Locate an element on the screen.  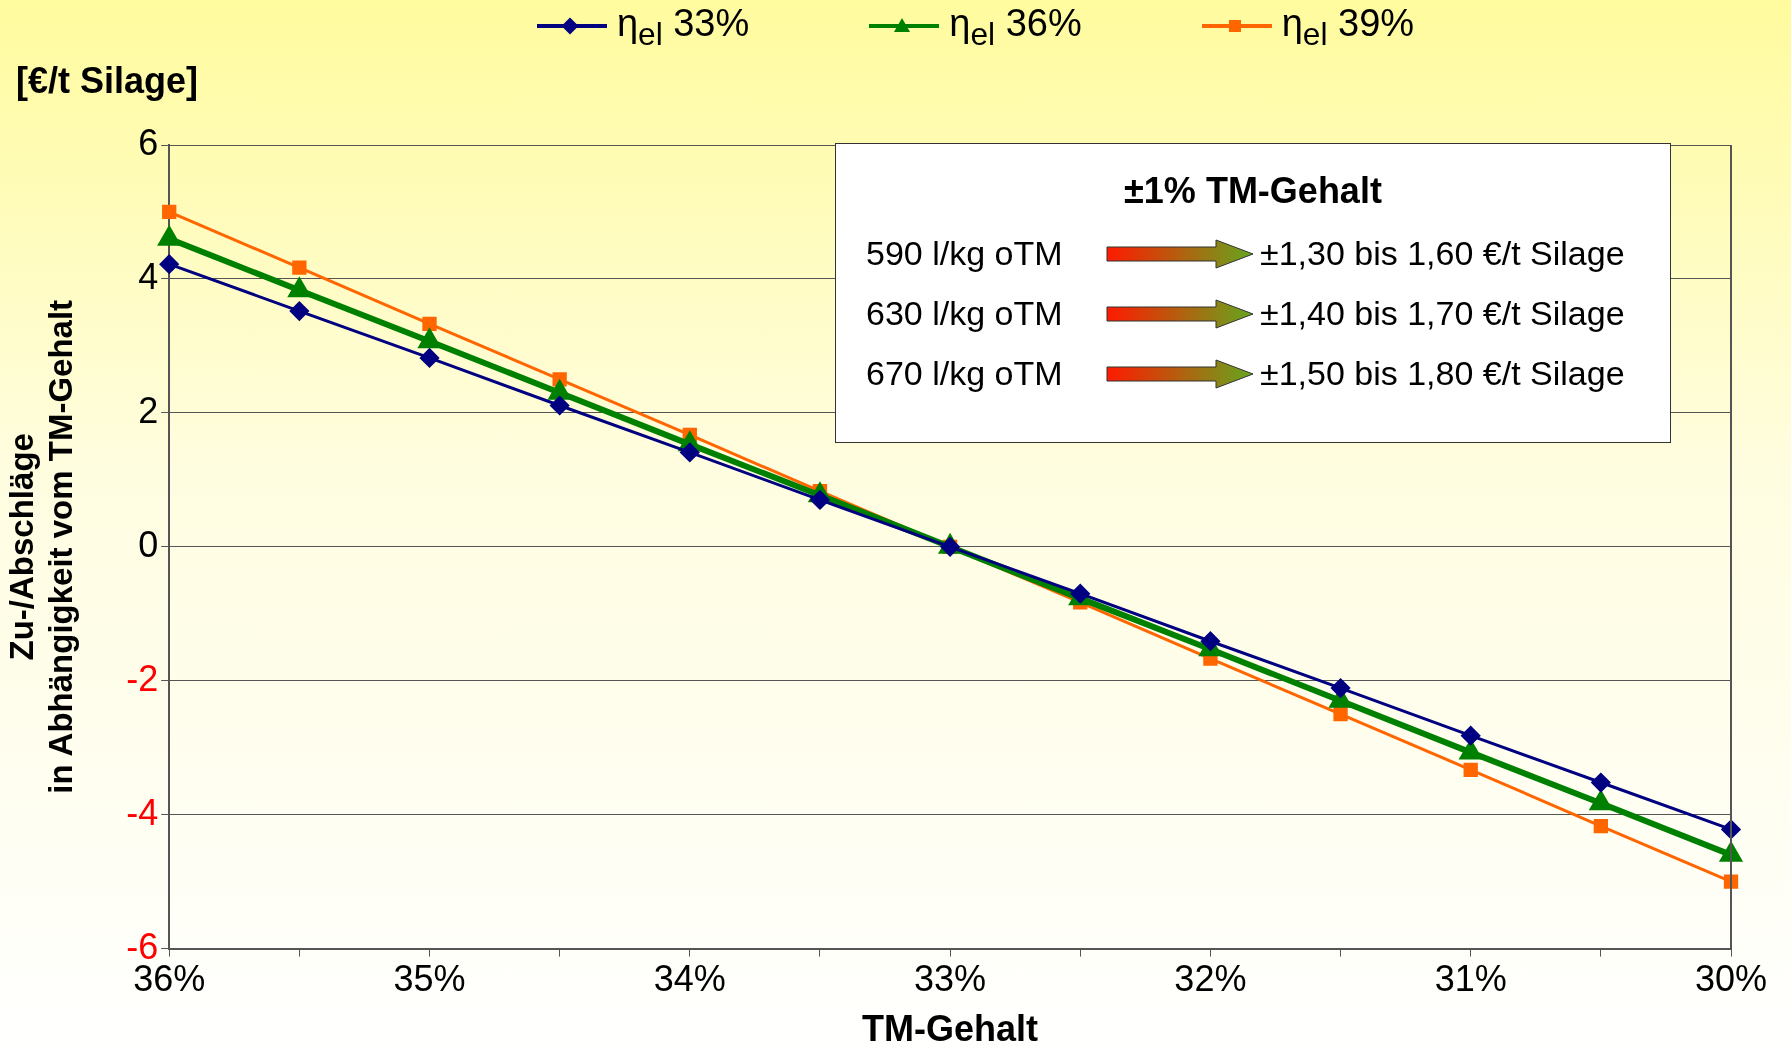
annotation: ±1,50 bis 1,80 €/t Silage is located at coordinates (1442, 373).